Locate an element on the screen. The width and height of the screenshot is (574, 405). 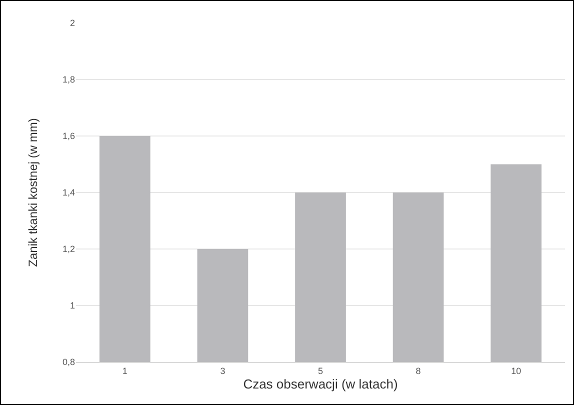
x-tick-label: 1 is located at coordinates (125, 371).